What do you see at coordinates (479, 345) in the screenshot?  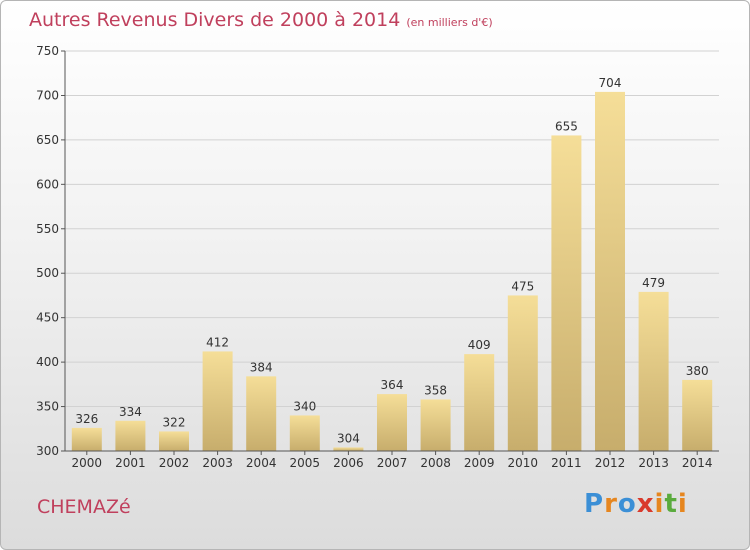 I see `bar-value-label: 409` at bounding box center [479, 345].